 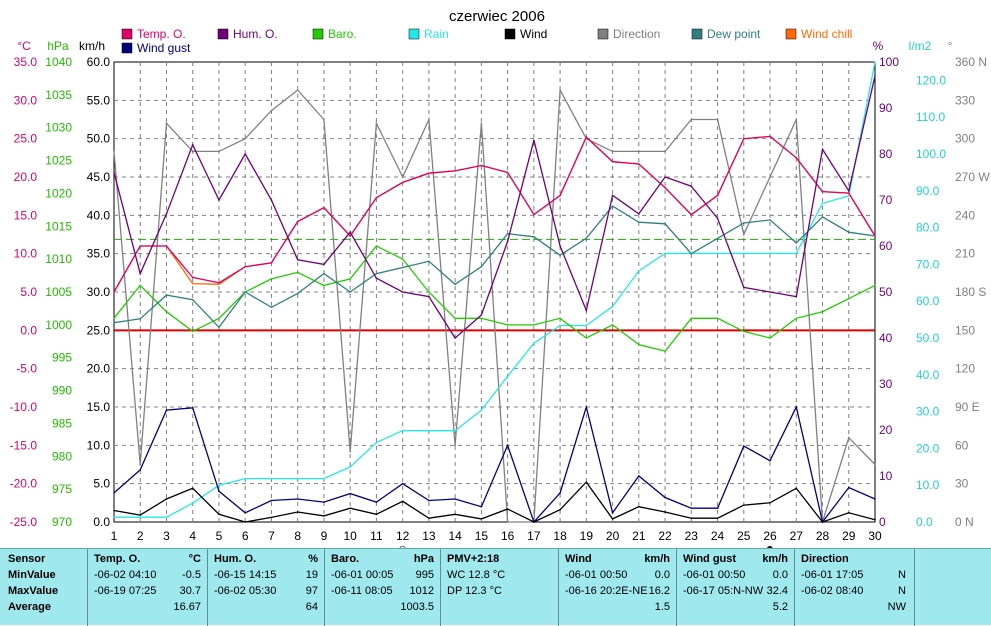 What do you see at coordinates (58, 95) in the screenshot?
I see `baro-axis-tick: 1035` at bounding box center [58, 95].